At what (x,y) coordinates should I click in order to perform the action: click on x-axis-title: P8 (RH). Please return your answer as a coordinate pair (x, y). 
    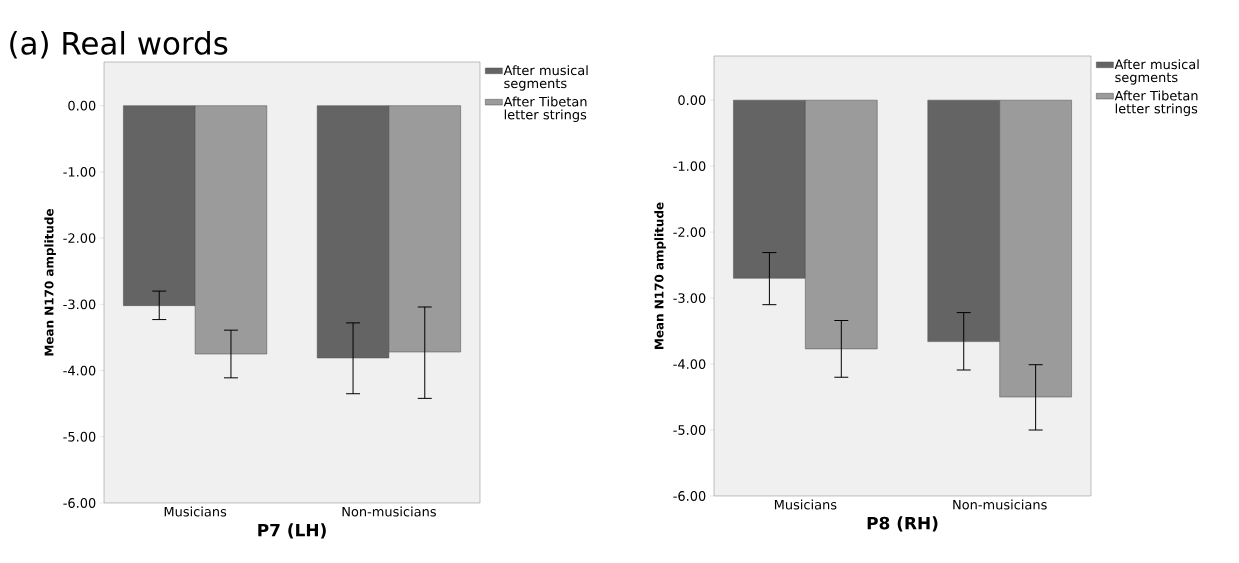
    Looking at the image, I should click on (902, 524).